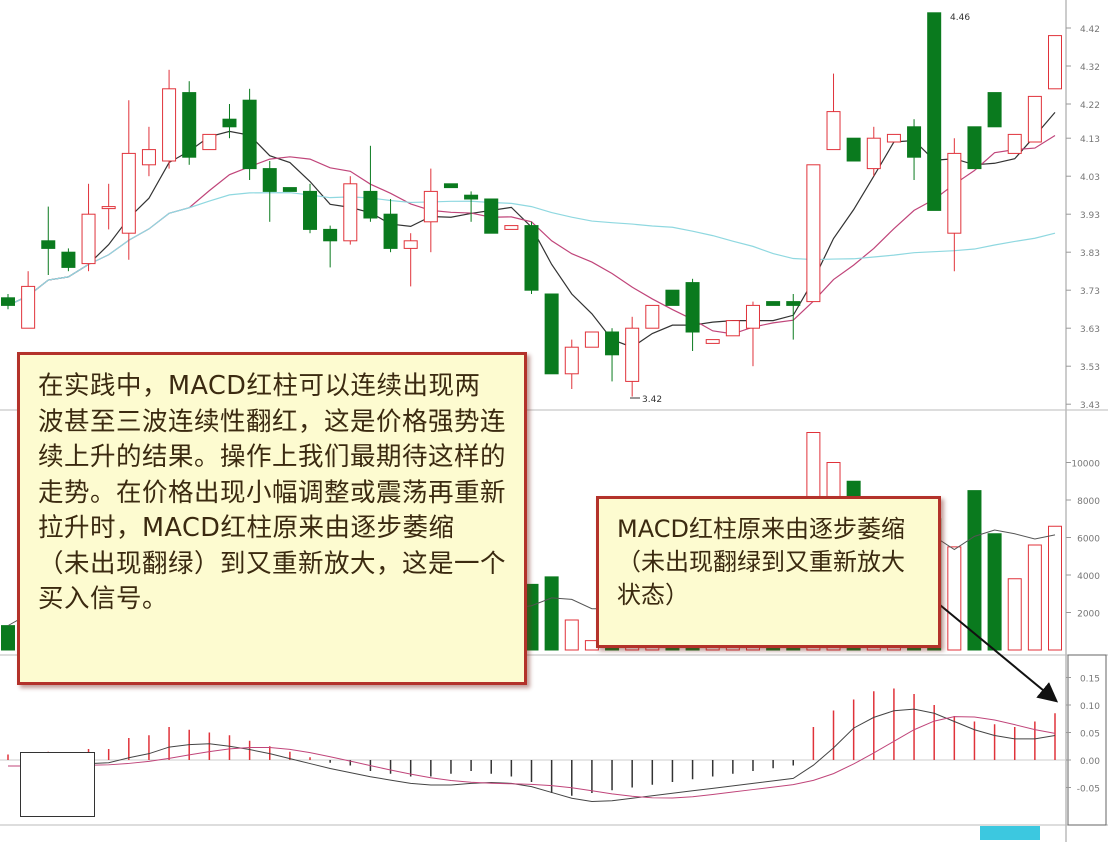  Describe the element at coordinates (1090, 368) in the screenshot. I see `price-tick-label: 3.53` at that location.